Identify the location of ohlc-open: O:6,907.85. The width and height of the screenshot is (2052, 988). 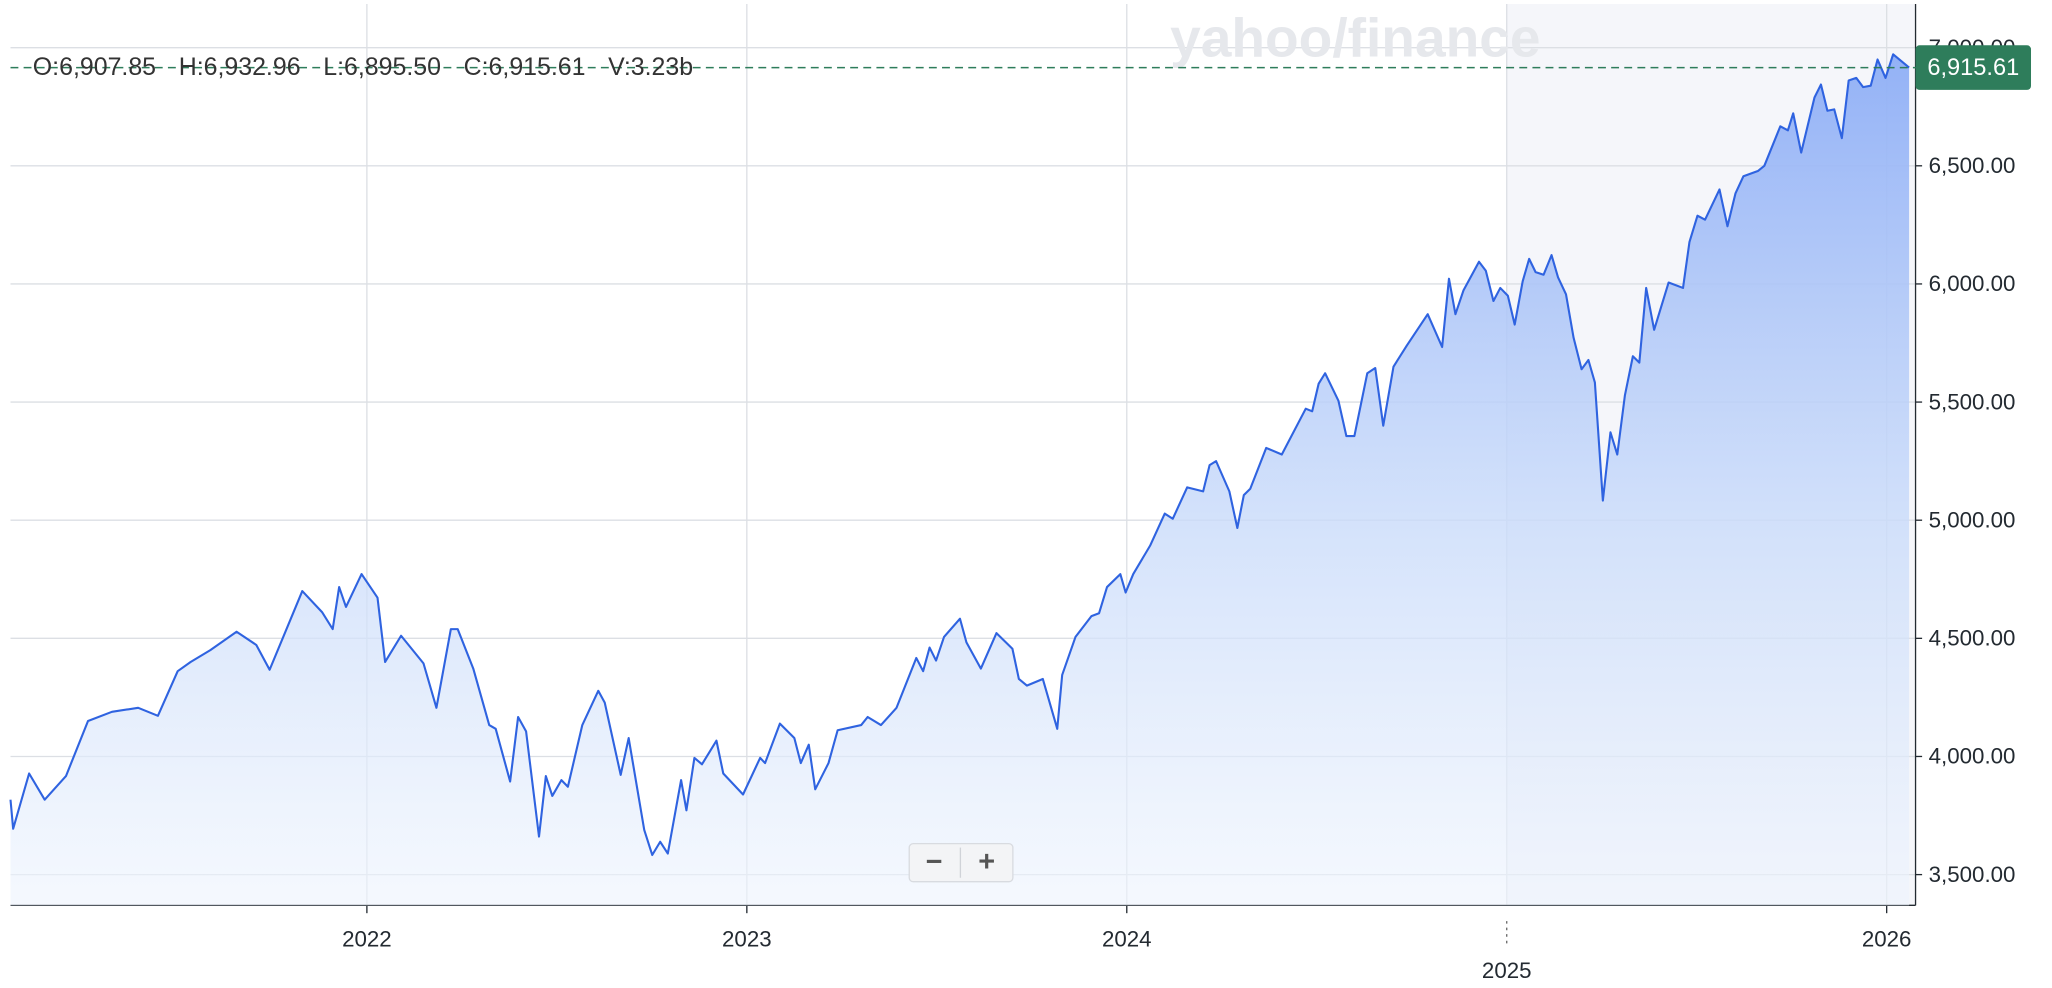
(94, 67).